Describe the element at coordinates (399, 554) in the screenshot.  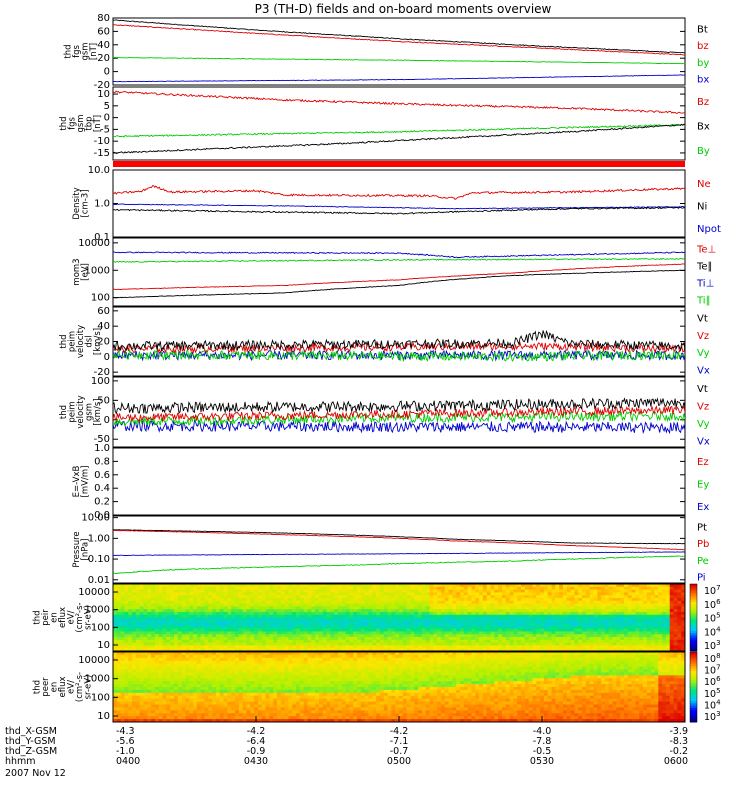
I see `series-line` at that location.